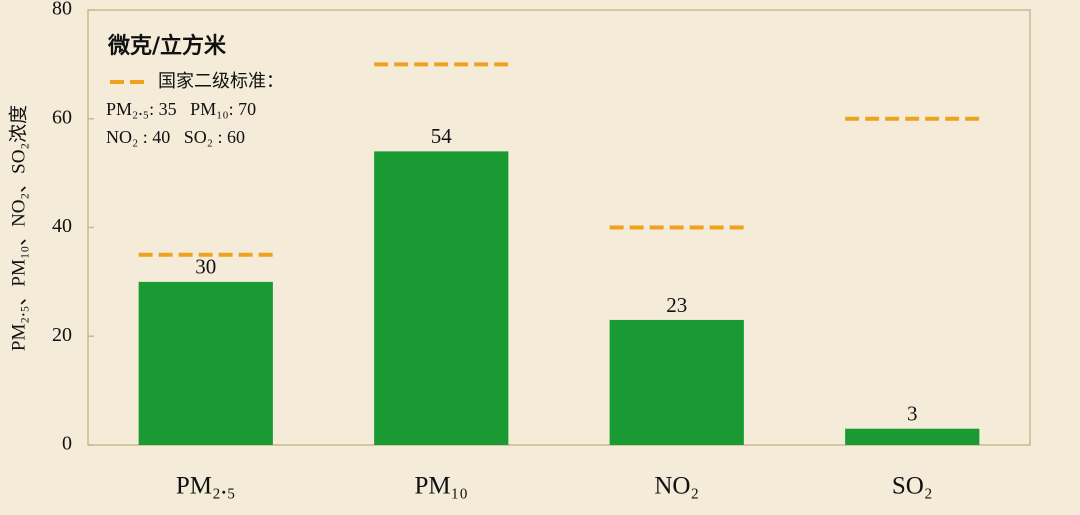 The height and width of the screenshot is (515, 1080). Describe the element at coordinates (205, 267) in the screenshot. I see `data-label: 30` at that location.